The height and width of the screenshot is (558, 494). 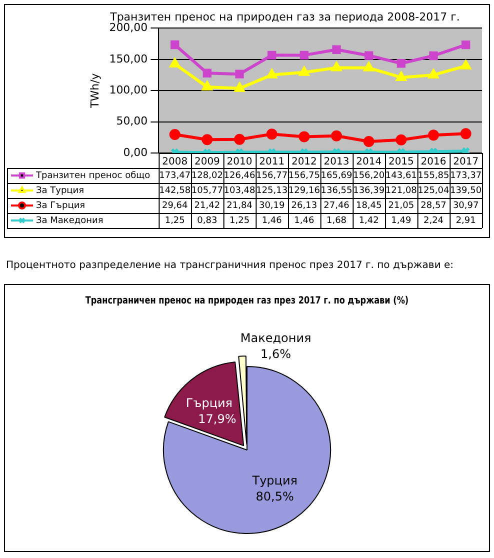 I want to click on data-label: 1,42, so click(x=368, y=221).